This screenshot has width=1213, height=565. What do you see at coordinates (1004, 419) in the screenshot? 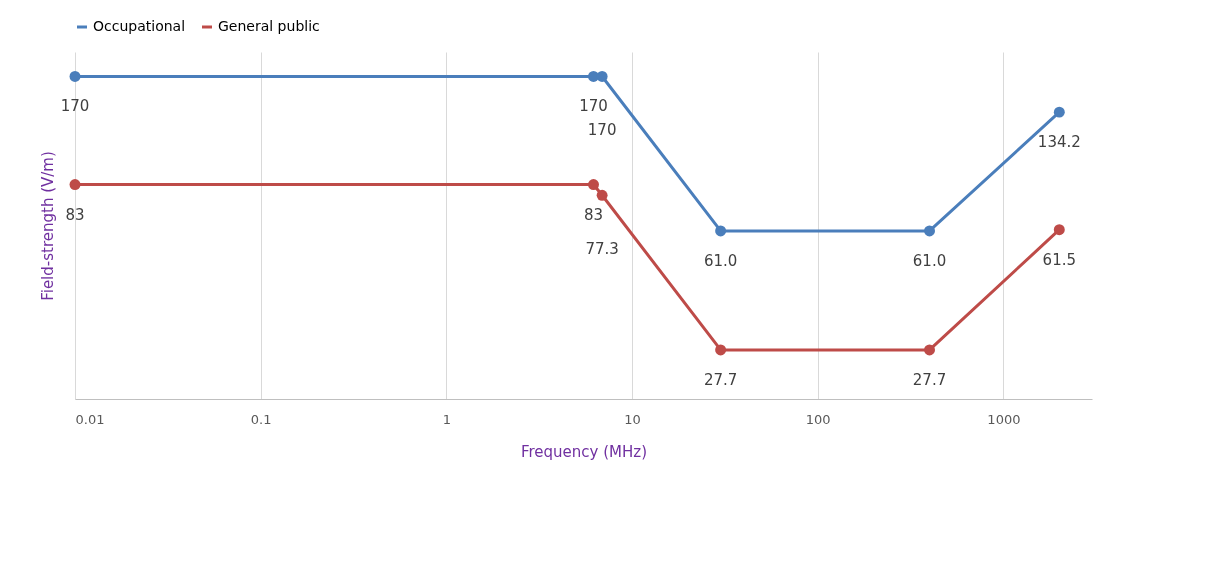
I see `x-tick-label: 1000` at bounding box center [1004, 419].